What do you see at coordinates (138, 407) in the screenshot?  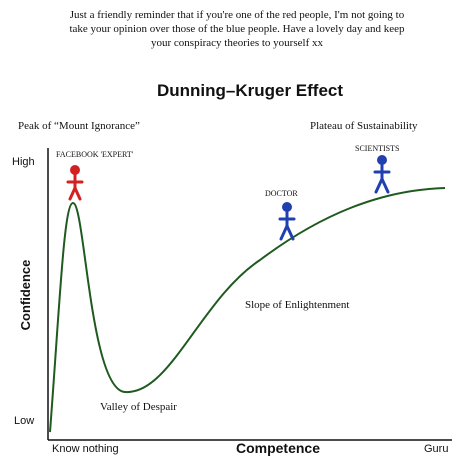 I see `valley-label: Valley of Despair` at bounding box center [138, 407].